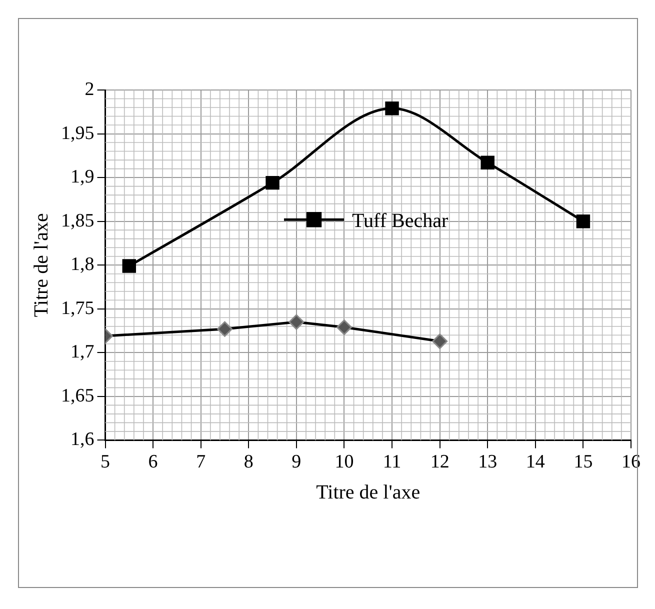  What do you see at coordinates (440, 462) in the screenshot?
I see `x-tick-label: 12` at bounding box center [440, 462].